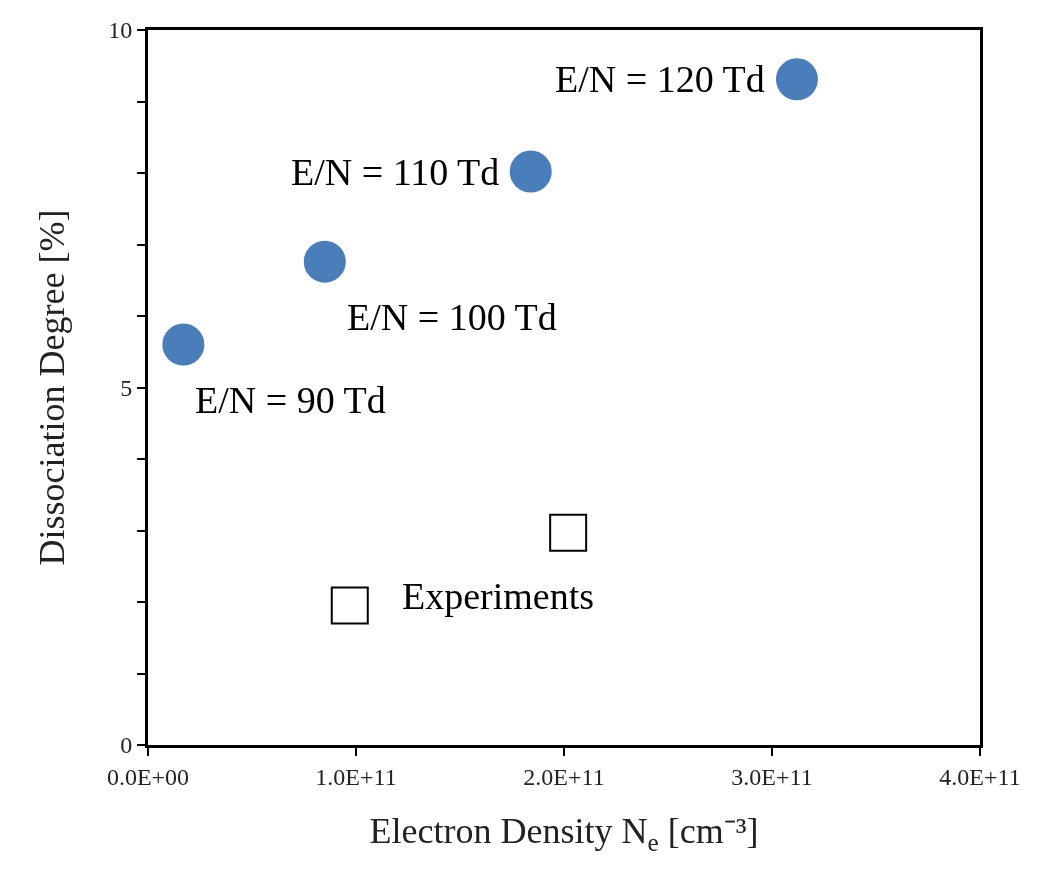 This screenshot has height=895, width=1046. What do you see at coordinates (148, 776) in the screenshot?
I see `x-tick-label: 0.0E+00` at bounding box center [148, 776].